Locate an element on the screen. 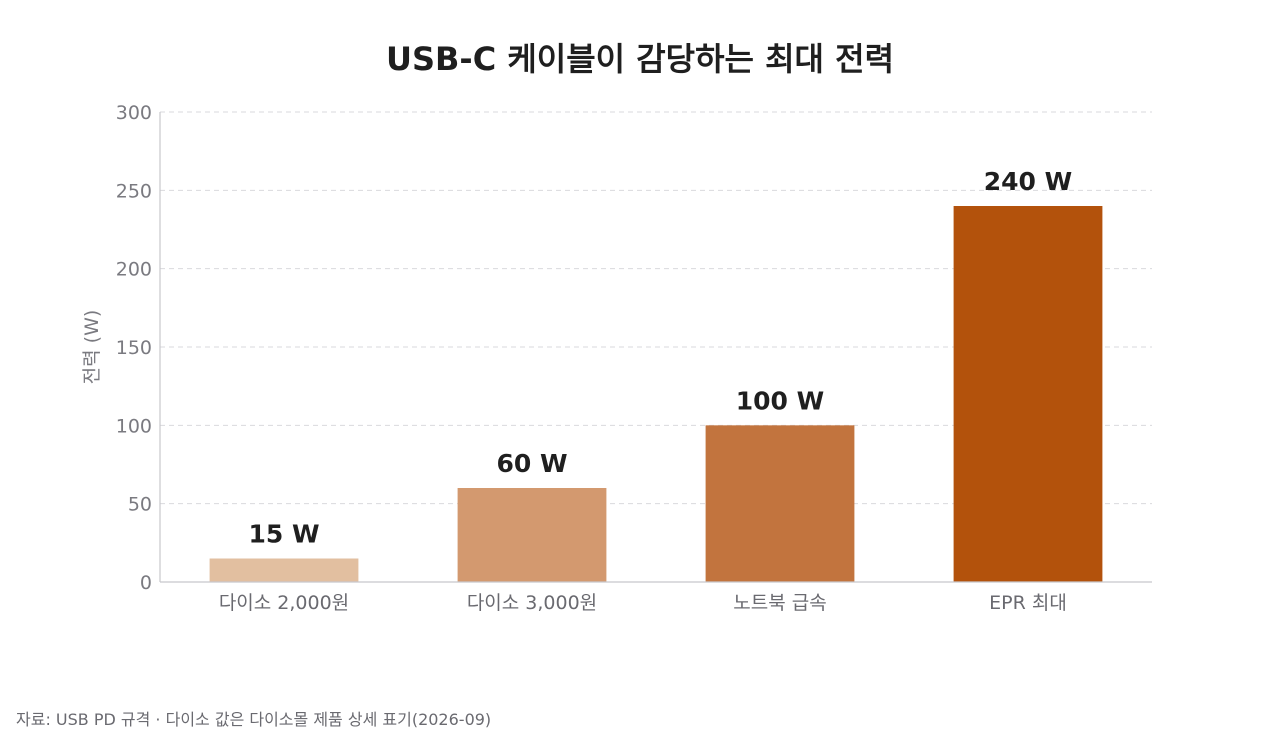  chart-title: USB-C 케이블이 감당하는 최대 전력 is located at coordinates (640, 59).